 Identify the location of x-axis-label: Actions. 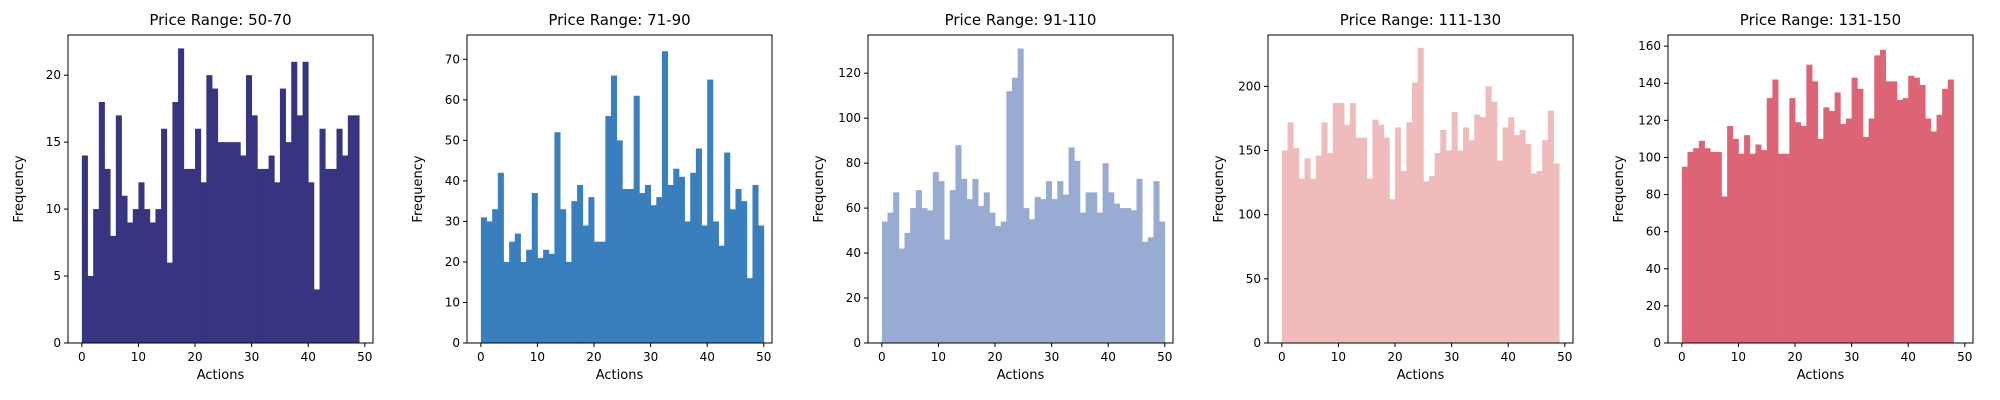
(221, 375).